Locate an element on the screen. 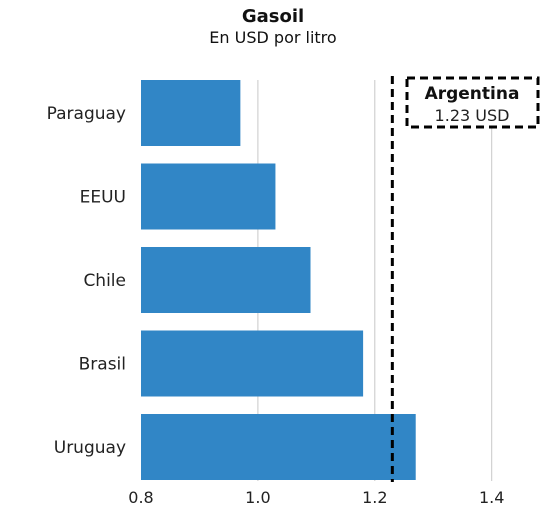 This screenshot has height=514, width=555. bar-paraguay is located at coordinates (191, 113).